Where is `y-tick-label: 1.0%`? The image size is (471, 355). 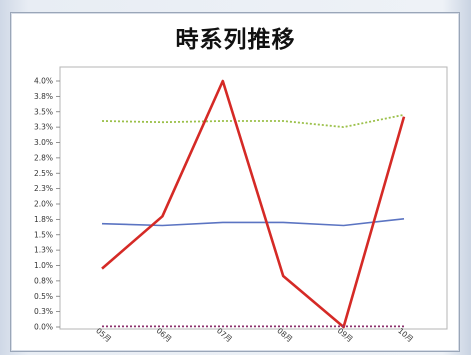
y-tick-label: 1.0% is located at coordinates (43, 265).